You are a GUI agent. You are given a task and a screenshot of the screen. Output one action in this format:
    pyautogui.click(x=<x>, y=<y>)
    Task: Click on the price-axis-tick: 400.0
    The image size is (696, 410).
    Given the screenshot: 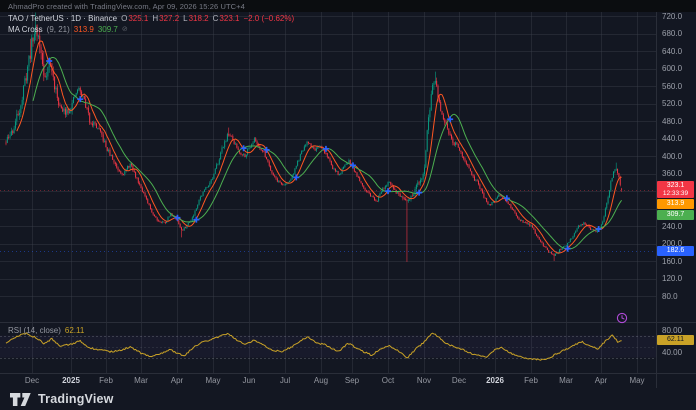 What is the action you would take?
    pyautogui.click(x=672, y=156)
    